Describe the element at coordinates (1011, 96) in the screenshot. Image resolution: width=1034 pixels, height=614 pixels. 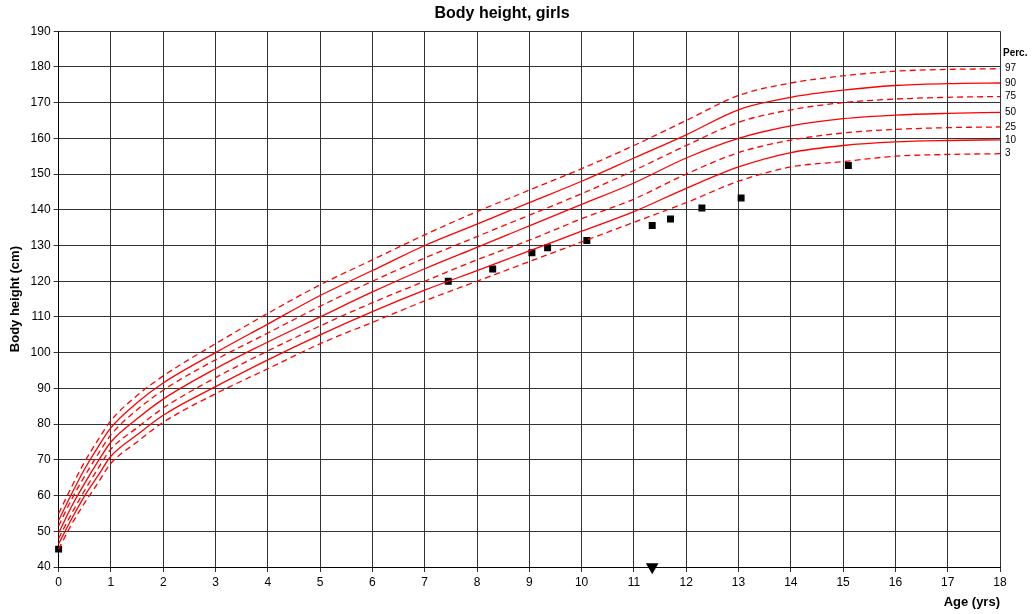
I see `series-label: 75` at that location.